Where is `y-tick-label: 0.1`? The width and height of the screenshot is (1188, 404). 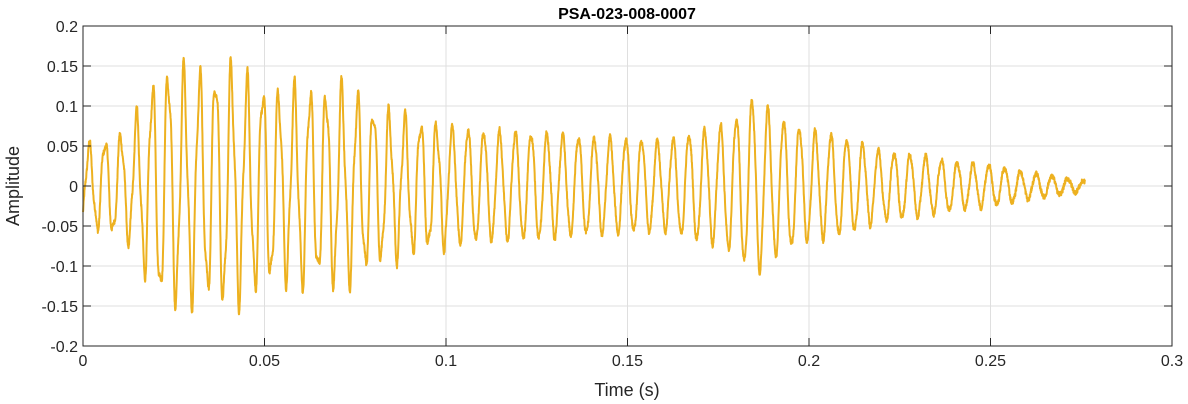 y-tick-label: 0.1 is located at coordinates (67, 107).